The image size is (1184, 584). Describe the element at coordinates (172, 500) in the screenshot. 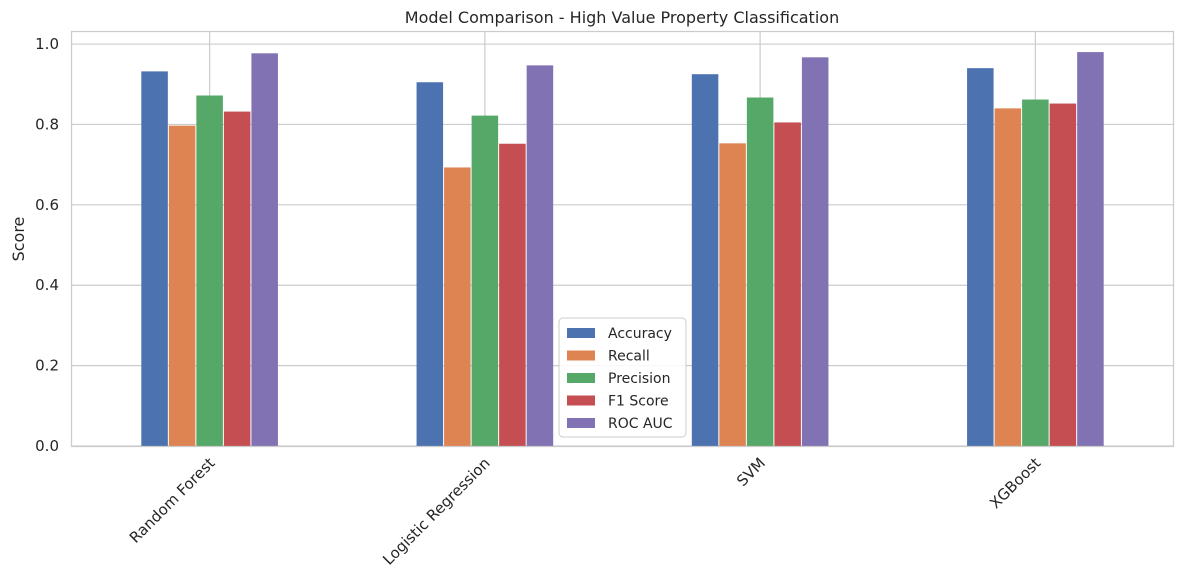

I see `x-tick-label: Random Forest` at that location.